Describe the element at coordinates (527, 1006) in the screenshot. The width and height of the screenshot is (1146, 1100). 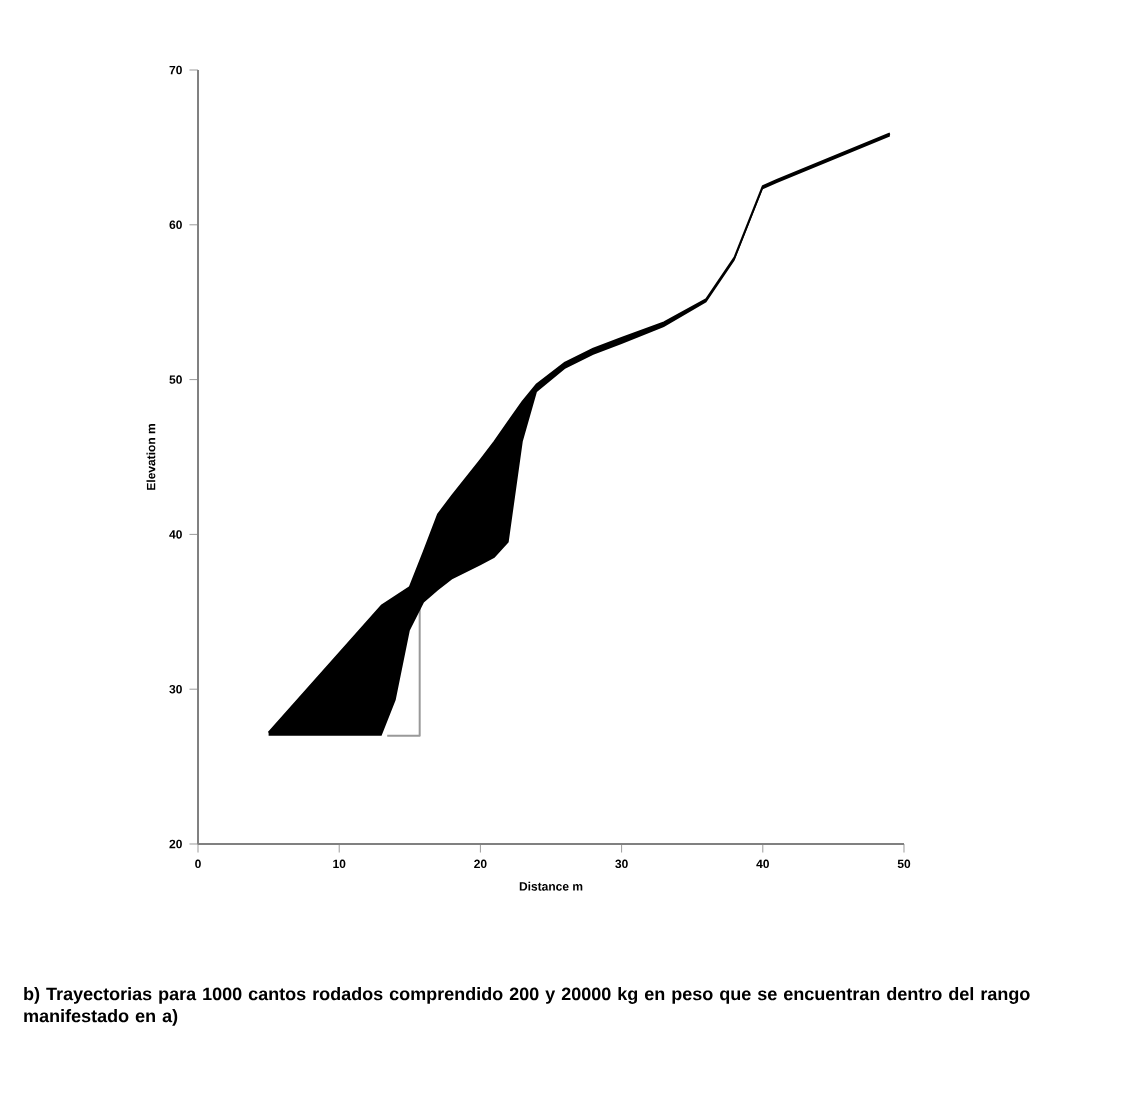
I see `text: b) Trayectorias para 1000 cantos rodados comprendido 200 y 20000 kg en peso que se encuentran dentro del rango manifestado en a)` at that location.